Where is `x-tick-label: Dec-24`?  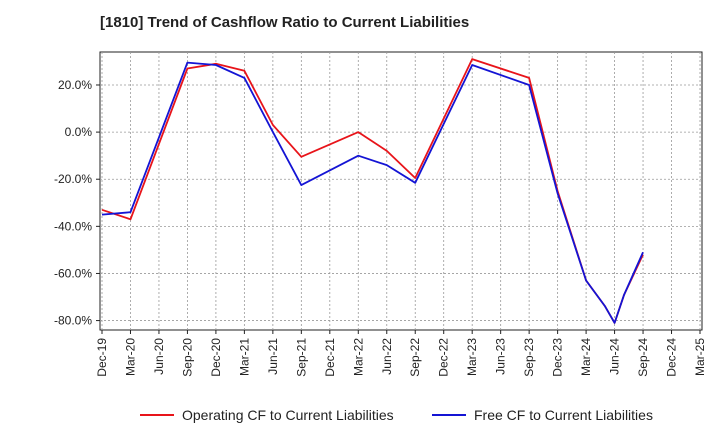 x-tick-label: Dec-24 is located at coordinates (672, 357).